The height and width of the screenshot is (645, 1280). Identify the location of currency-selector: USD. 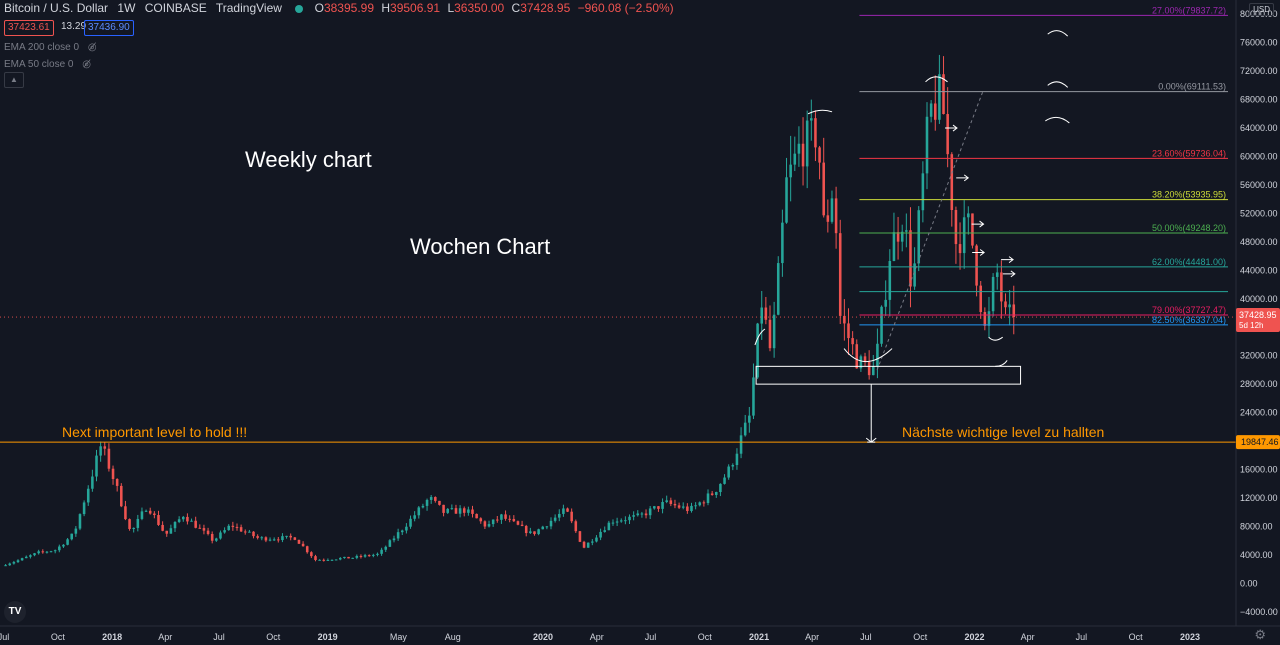
(1261, 9).